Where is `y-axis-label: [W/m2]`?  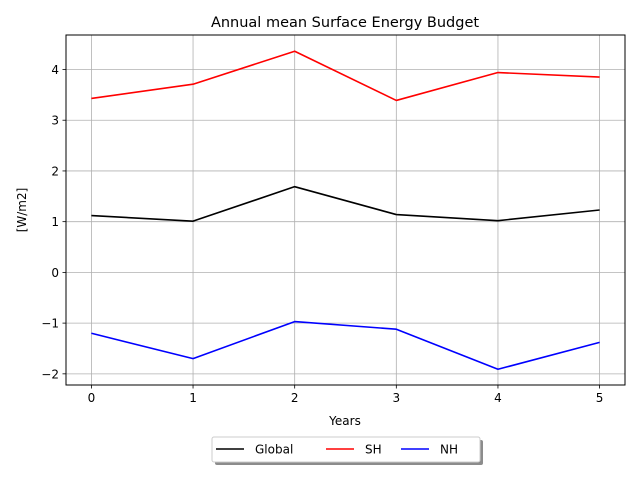 y-axis-label: [W/m2] is located at coordinates (22, 210).